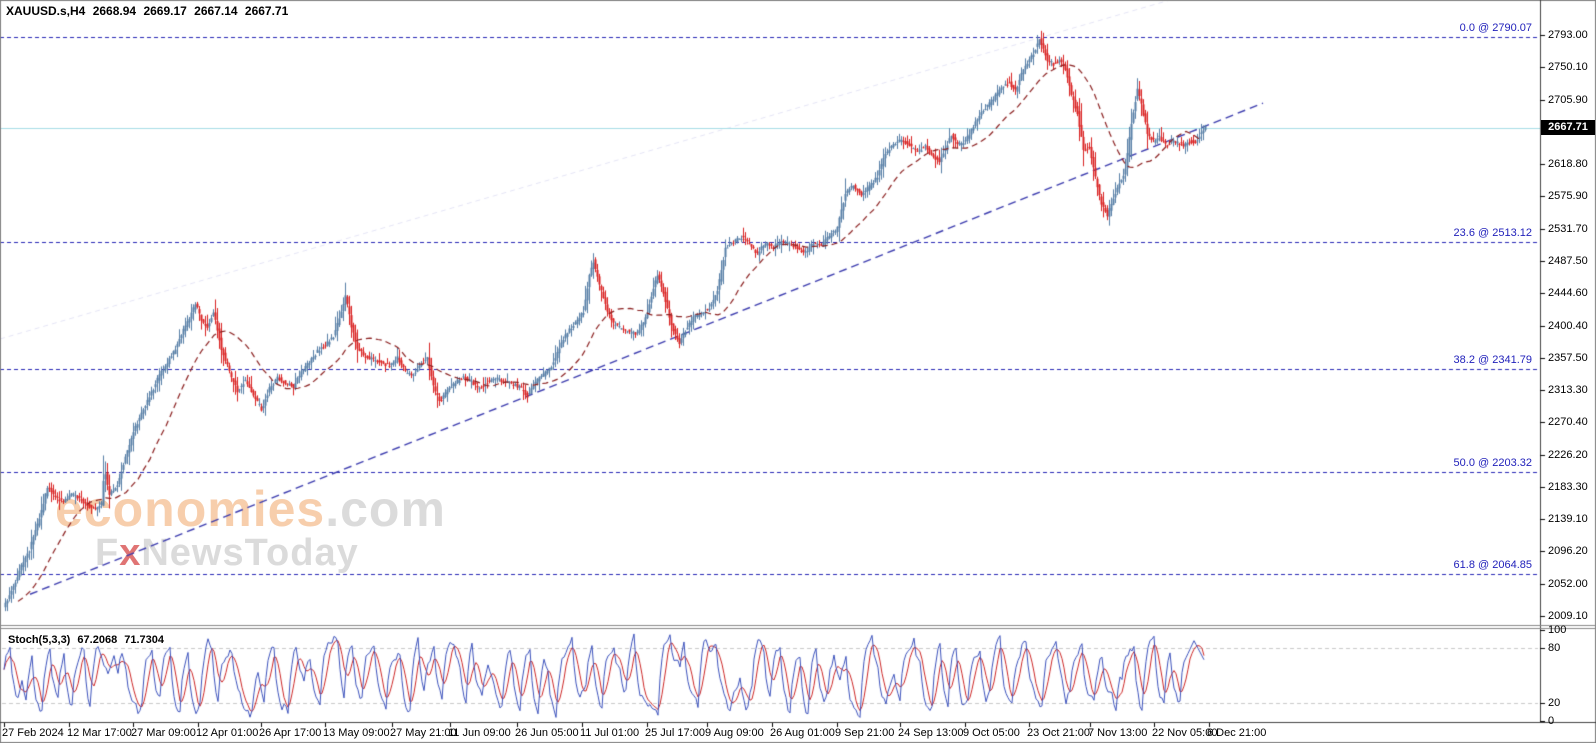  I want to click on price-axis-label: 2400.40, so click(1568, 325).